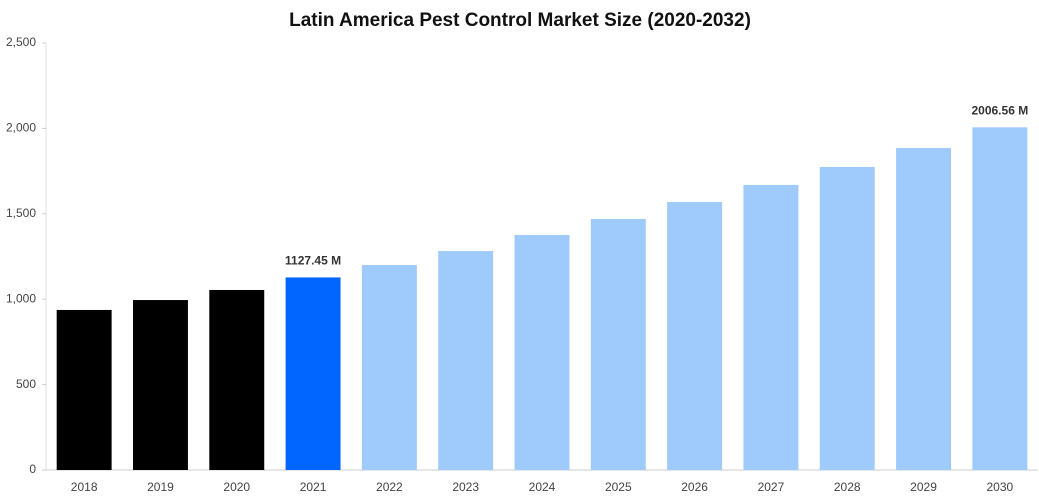  What do you see at coordinates (21, 42) in the screenshot?
I see `y-tick-label: 2,500` at bounding box center [21, 42].